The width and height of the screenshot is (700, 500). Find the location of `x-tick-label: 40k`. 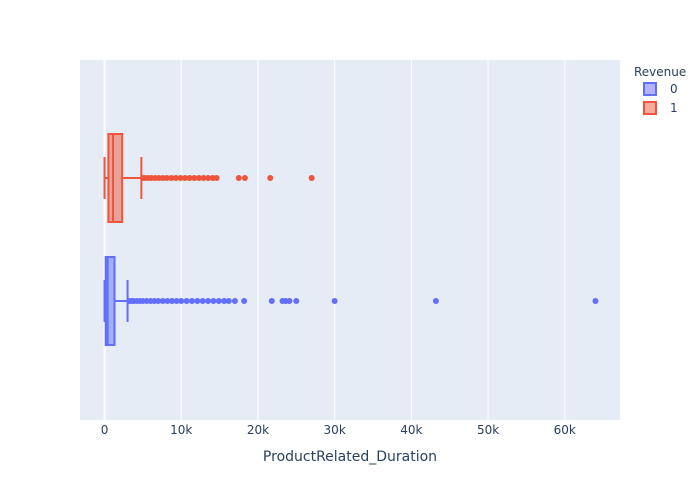

x-tick-label: 40k is located at coordinates (411, 430).